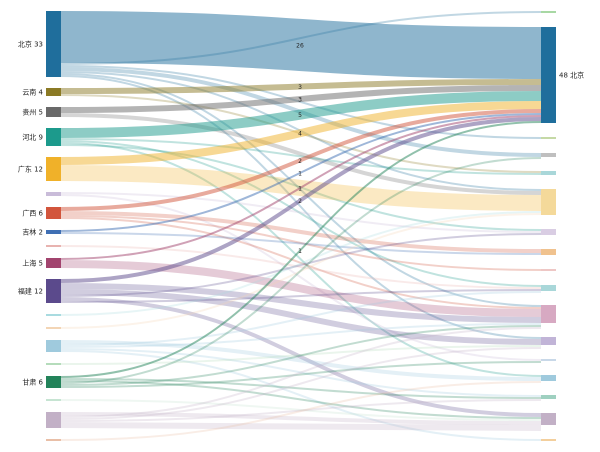 The width and height of the screenshot is (600, 452). Describe the element at coordinates (32, 138) in the screenshot. I see `node-label: 河北 9` at that location.